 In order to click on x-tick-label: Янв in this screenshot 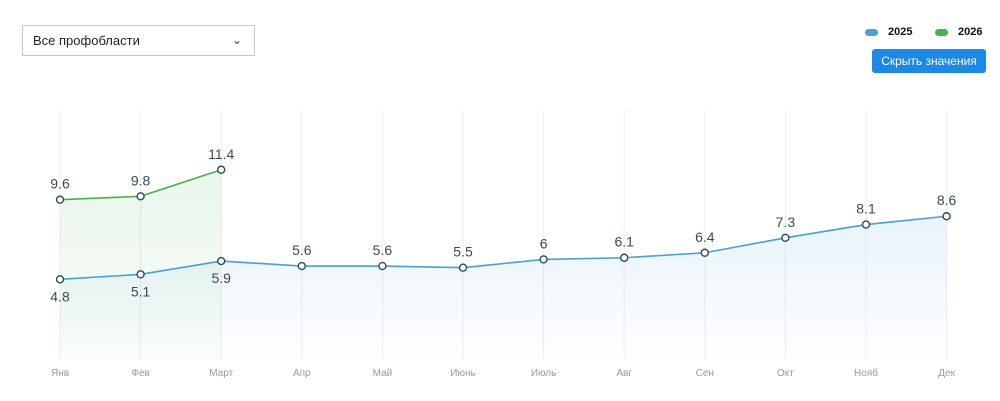, I will do `click(60, 373)`.